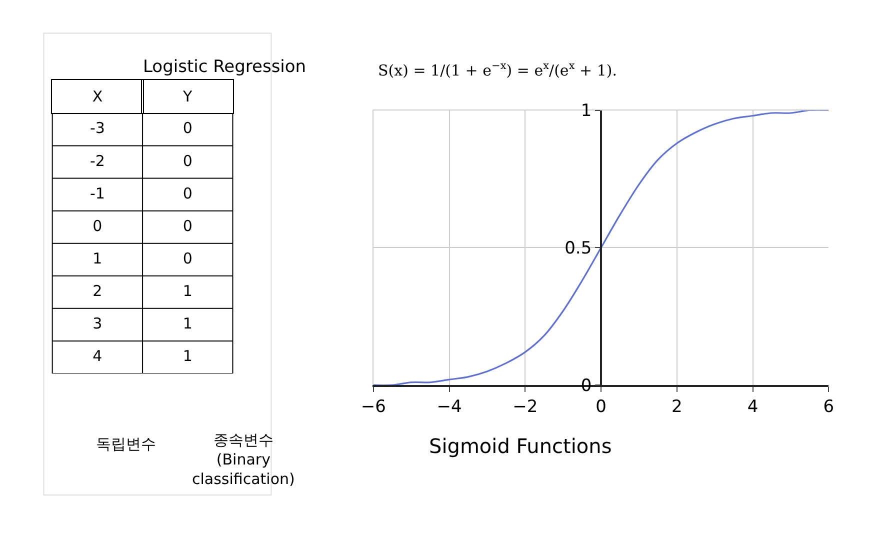 The height and width of the screenshot is (560, 873). What do you see at coordinates (97, 96) in the screenshot?
I see `x-tick-label: X` at bounding box center [97, 96].